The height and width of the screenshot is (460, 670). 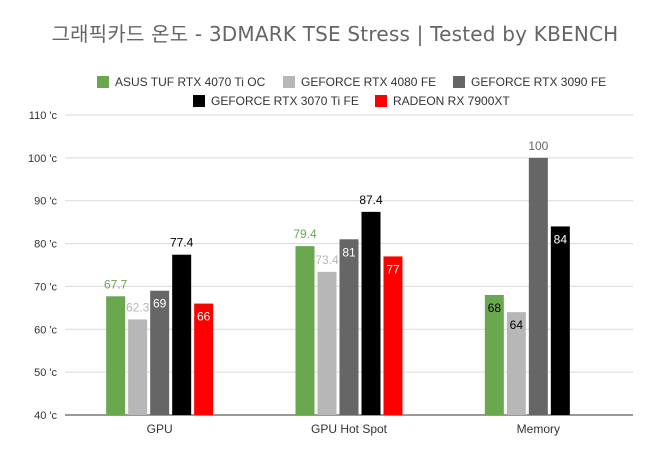 I want to click on x-tick-label: GPU, so click(x=160, y=429).